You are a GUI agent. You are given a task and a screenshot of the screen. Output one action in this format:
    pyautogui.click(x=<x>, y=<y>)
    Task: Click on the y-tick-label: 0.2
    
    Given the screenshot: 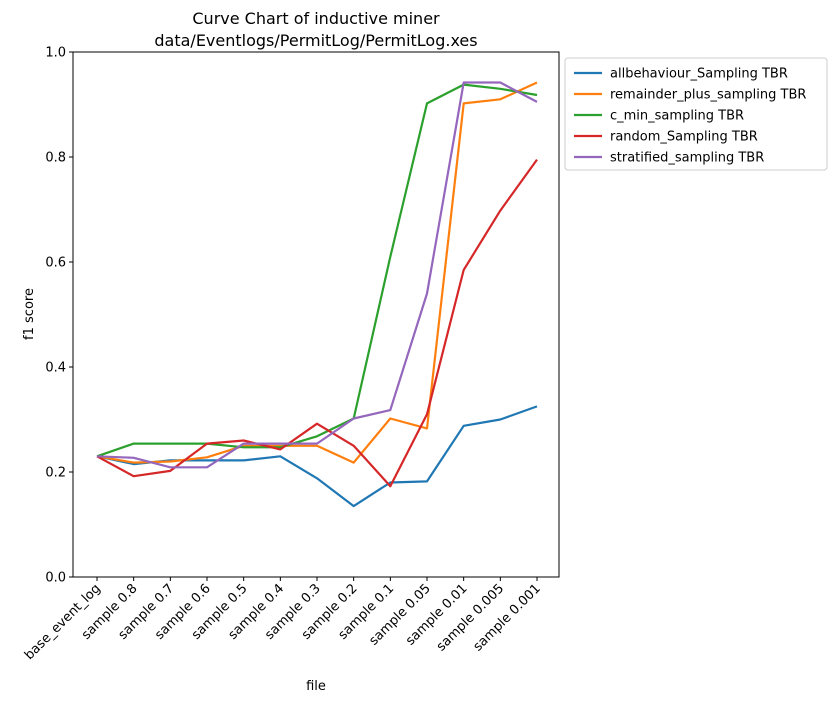 What is the action you would take?
    pyautogui.click(x=55, y=473)
    